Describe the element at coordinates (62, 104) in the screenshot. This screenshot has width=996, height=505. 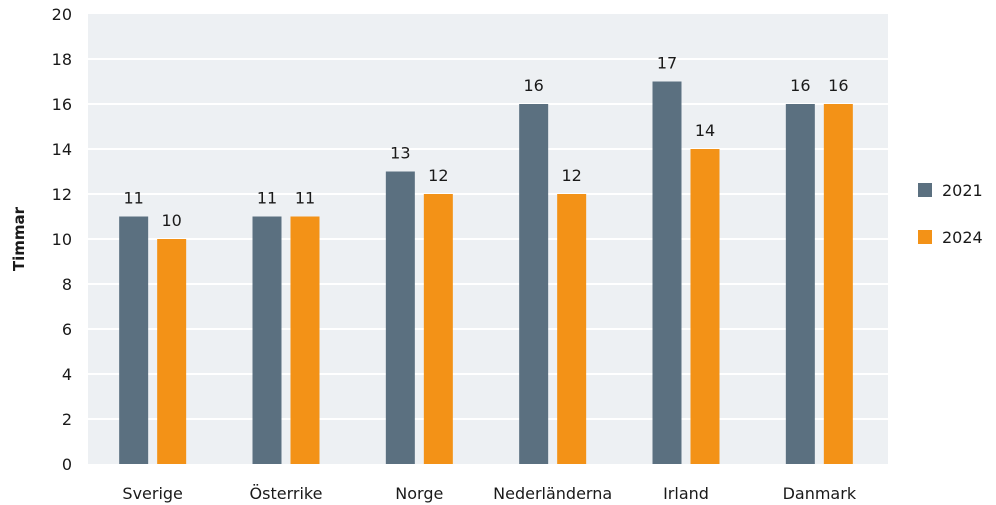
I see `y-tick-label: 16` at that location.